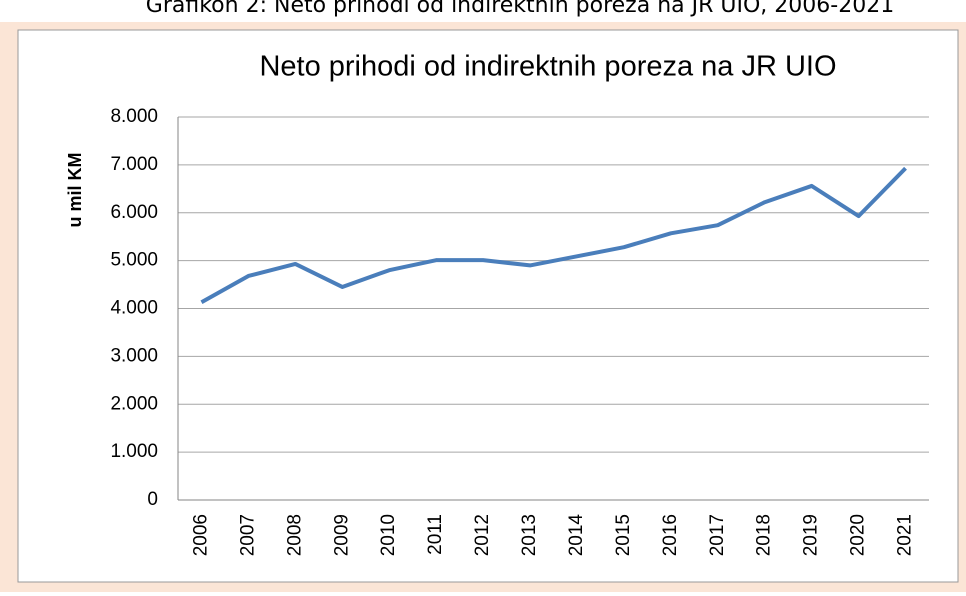  Describe the element at coordinates (152, 499) in the screenshot. I see `y-tick-label: 0` at that location.